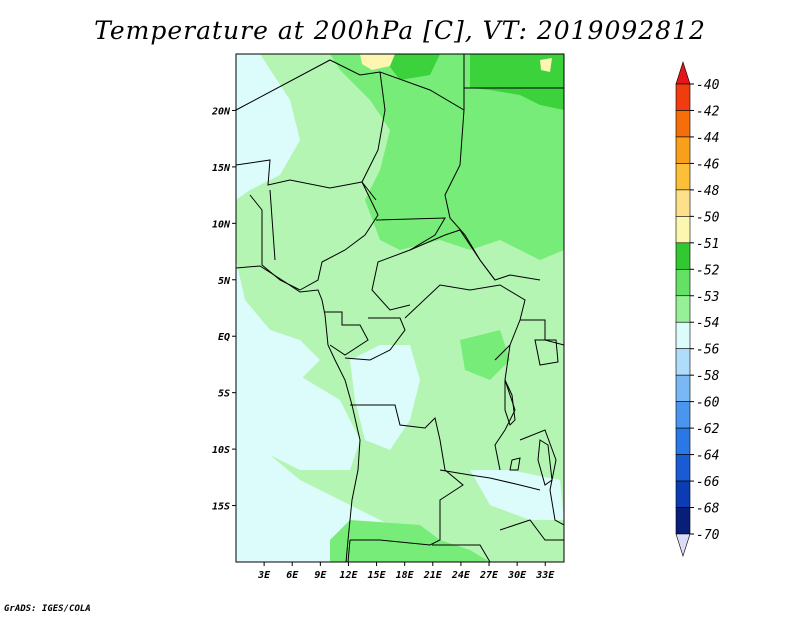  I want to click on colorbar-bottom-arrow, so click(683, 545).